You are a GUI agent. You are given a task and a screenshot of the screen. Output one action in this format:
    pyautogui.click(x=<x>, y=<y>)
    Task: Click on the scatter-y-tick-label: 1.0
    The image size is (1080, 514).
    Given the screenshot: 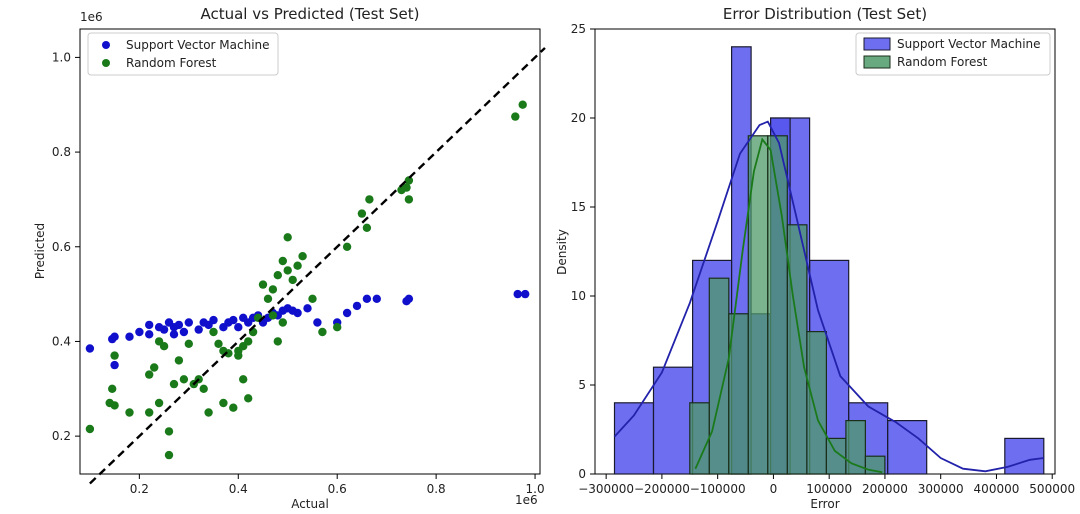 What is the action you would take?
    pyautogui.click(x=61, y=57)
    